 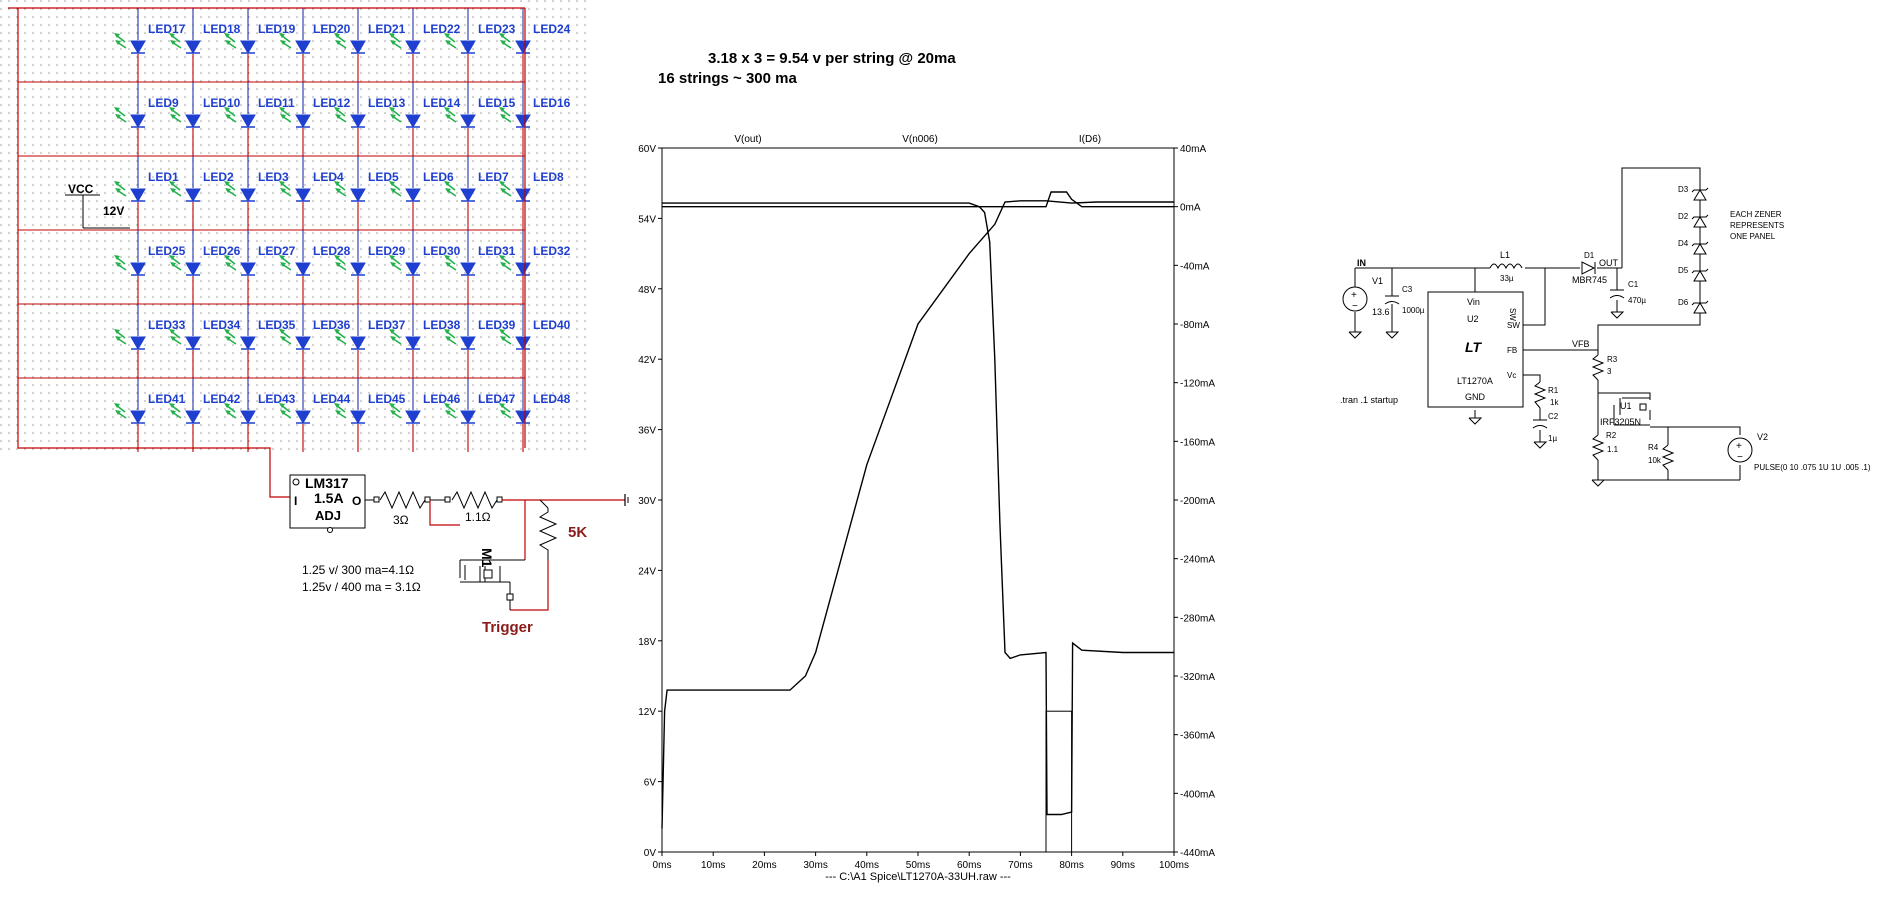 I want to click on led-led6, so click(x=405, y=191).